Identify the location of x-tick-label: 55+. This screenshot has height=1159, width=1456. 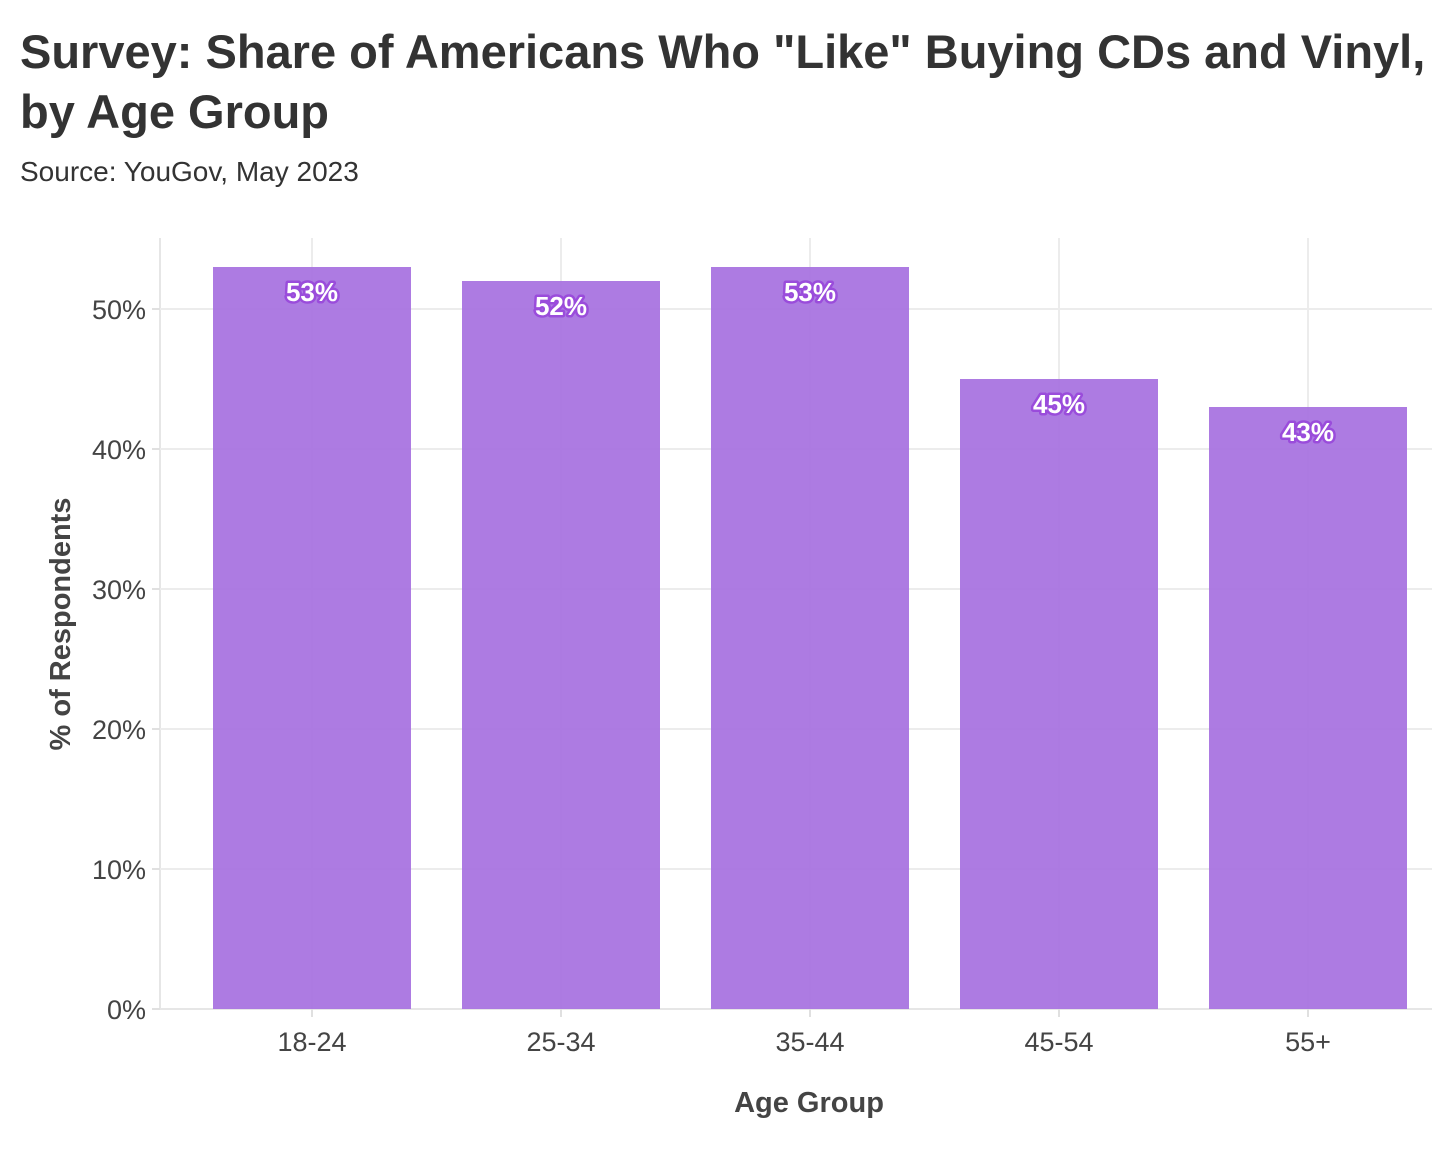
(1308, 1042).